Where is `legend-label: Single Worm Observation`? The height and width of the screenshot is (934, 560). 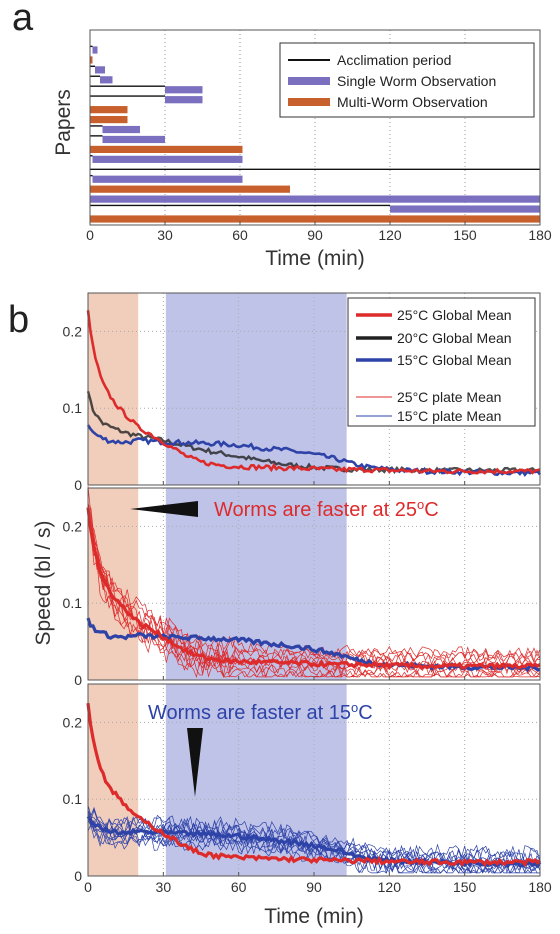 legend-label: Single Worm Observation is located at coordinates (416, 81).